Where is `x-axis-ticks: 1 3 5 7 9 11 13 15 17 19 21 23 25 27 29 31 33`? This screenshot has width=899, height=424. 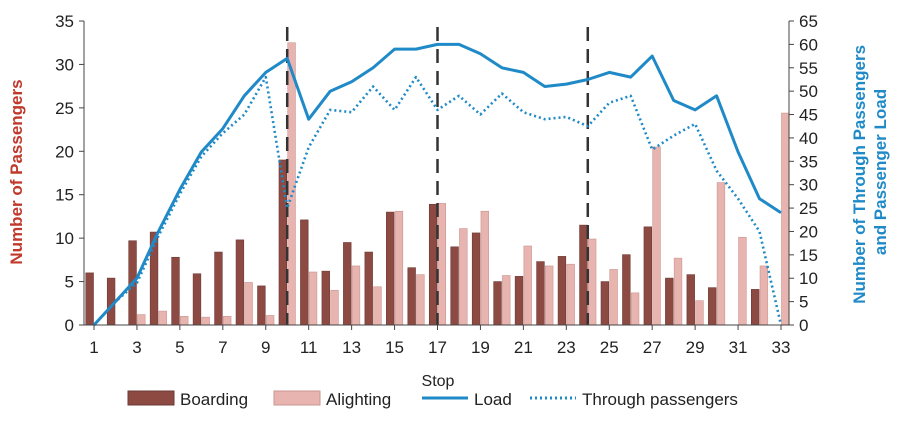 x-axis-ticks: 1 3 5 7 9 11 13 15 17 19 21 23 25 27 29 31 33 is located at coordinates (439, 341).